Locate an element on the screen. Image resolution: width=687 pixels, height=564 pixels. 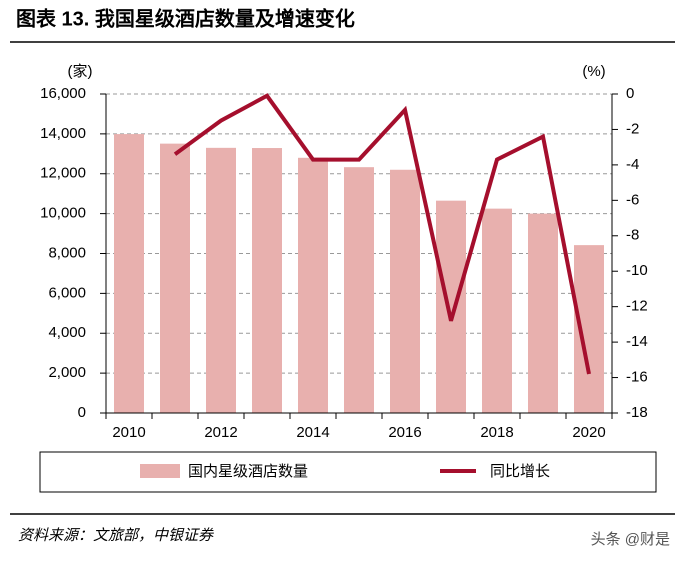
y2-tick-label: -12 is located at coordinates (637, 306).